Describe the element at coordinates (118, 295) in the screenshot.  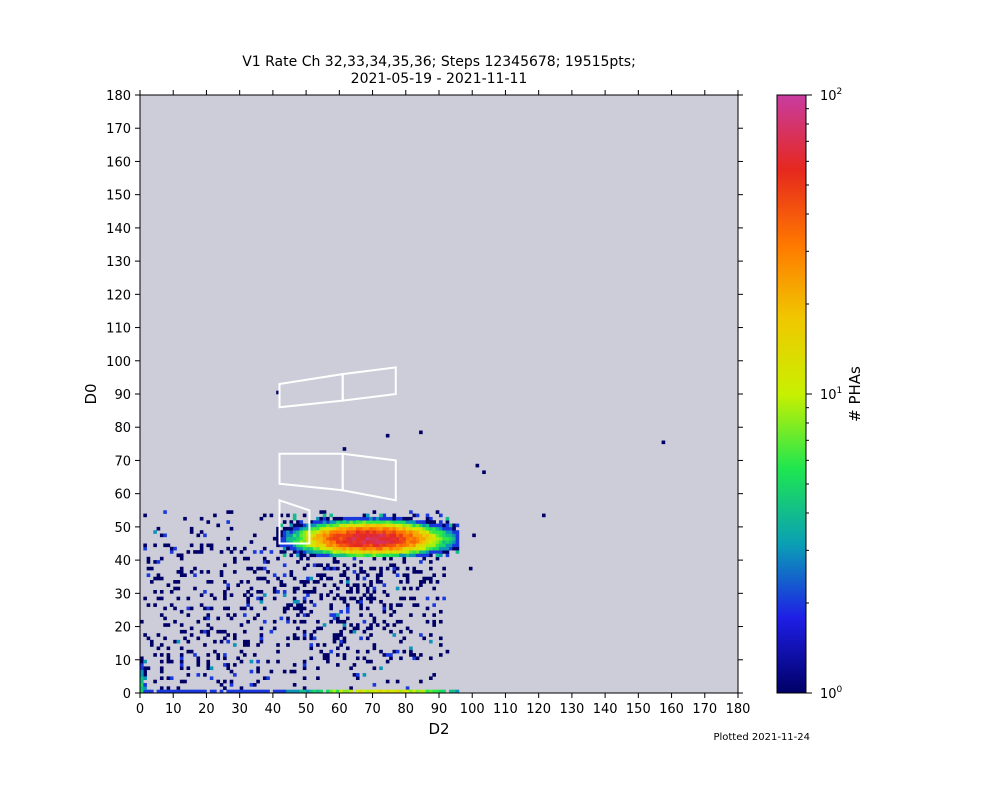
I see `y-tick-label: 120` at that location.